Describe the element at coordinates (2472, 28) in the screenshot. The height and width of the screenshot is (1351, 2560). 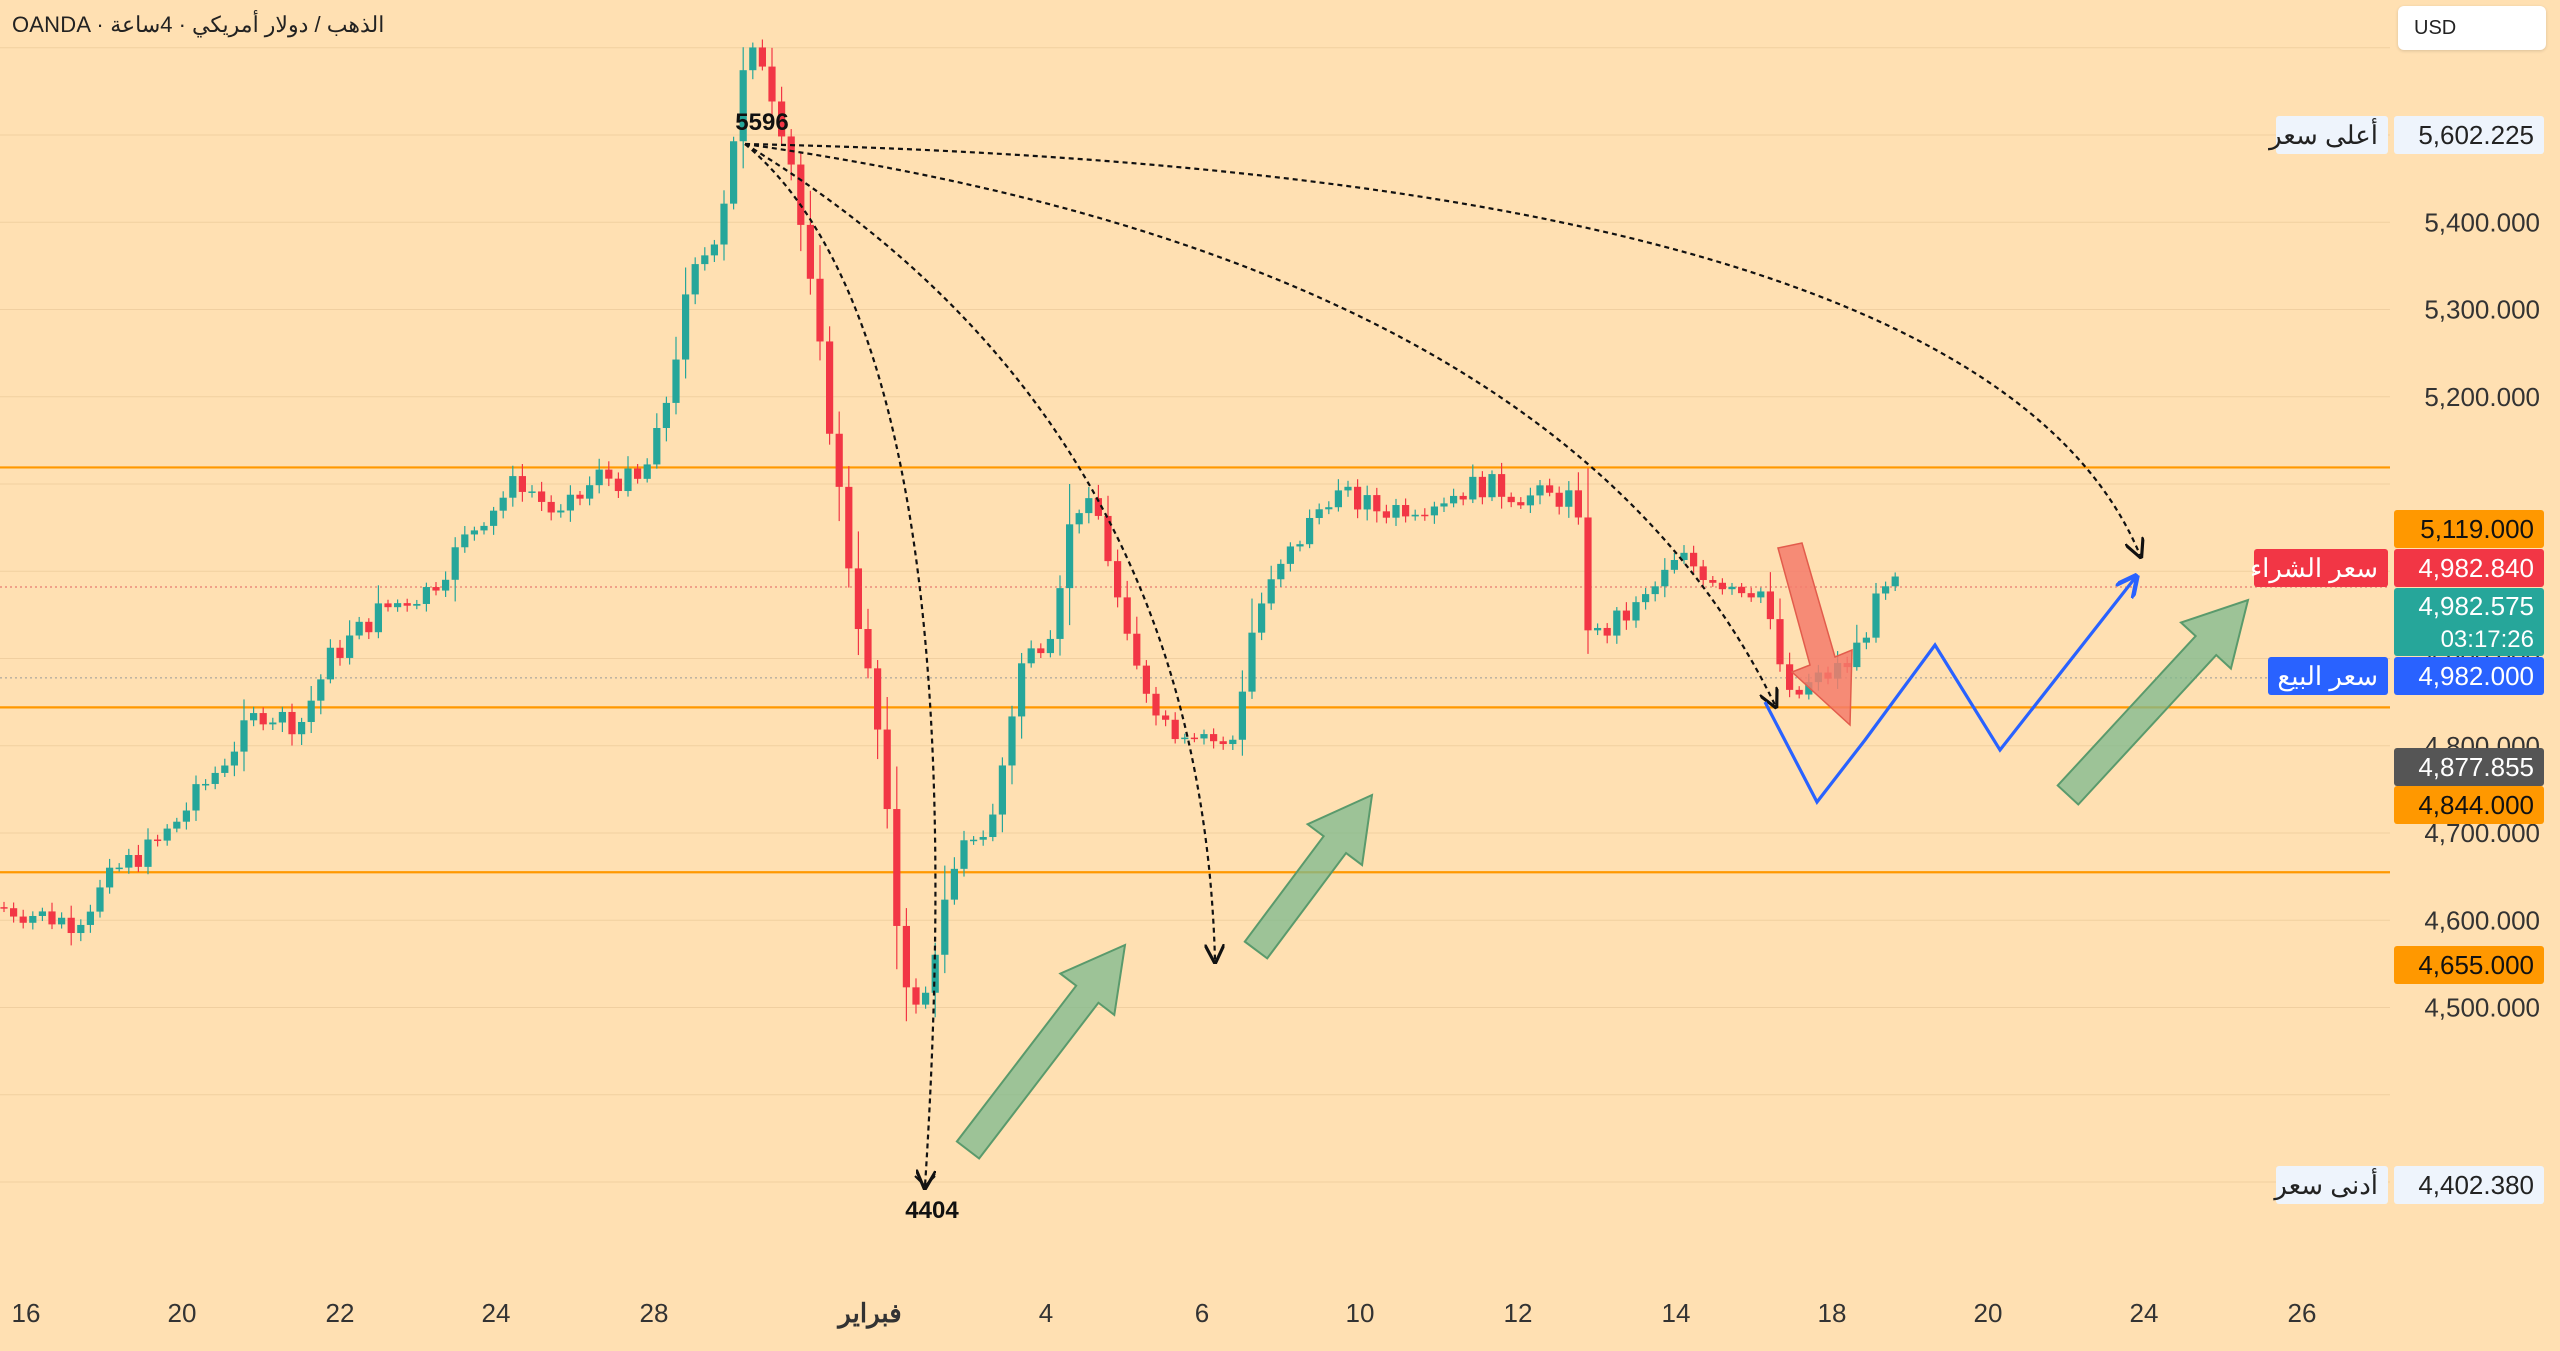
I see `currency-button: USD` at that location.